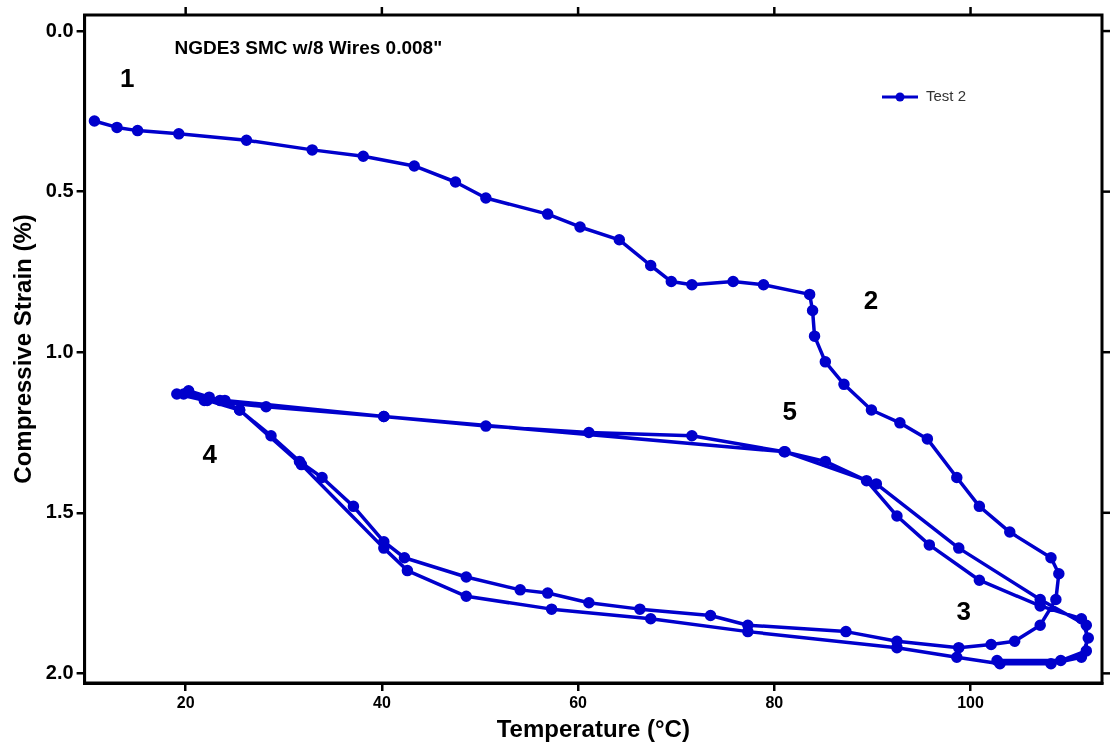  What do you see at coordinates (308, 48) in the screenshot?
I see `text: NGDE3 SMC w/8 Wires 0.008"` at bounding box center [308, 48].